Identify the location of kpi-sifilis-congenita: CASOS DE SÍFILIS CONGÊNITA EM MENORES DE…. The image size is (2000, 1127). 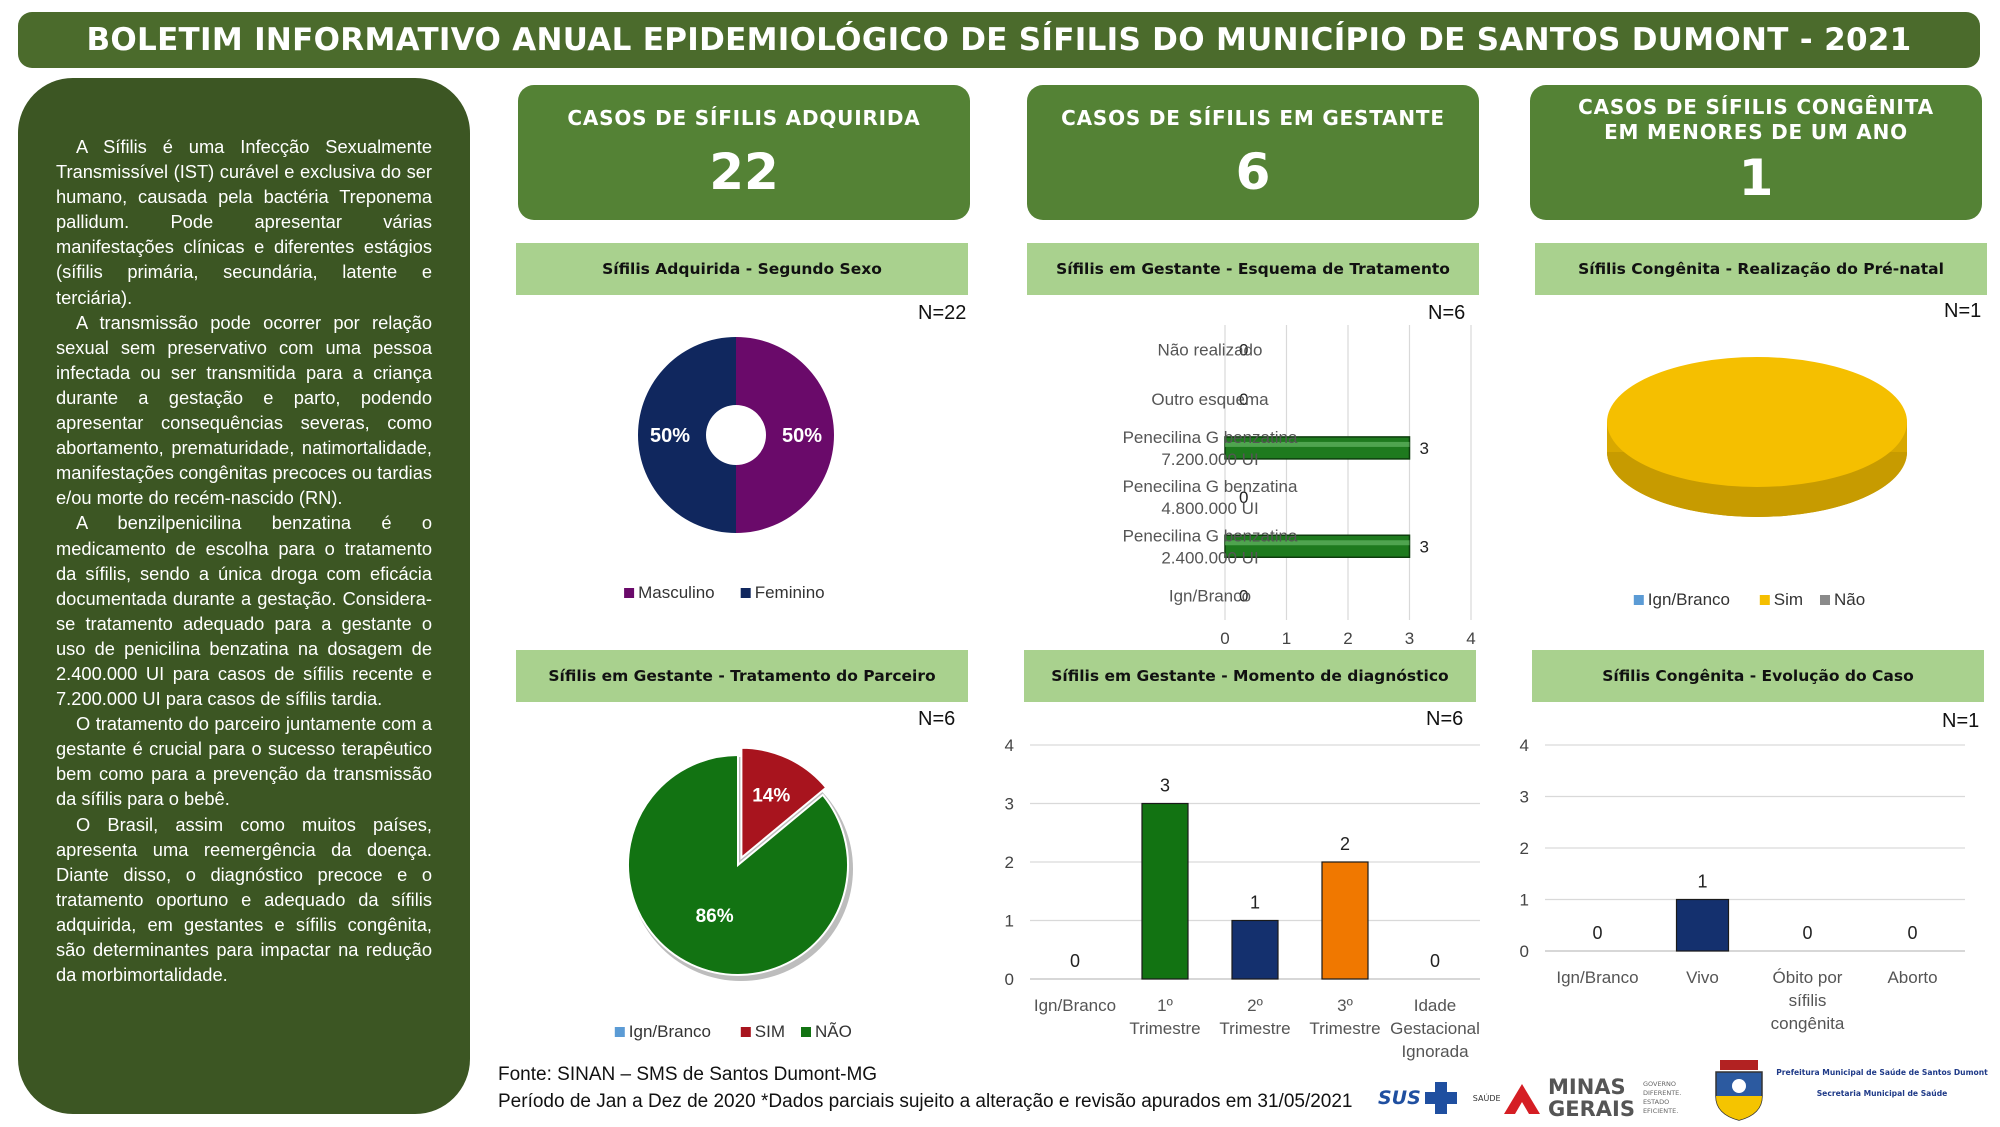
(1756, 152).